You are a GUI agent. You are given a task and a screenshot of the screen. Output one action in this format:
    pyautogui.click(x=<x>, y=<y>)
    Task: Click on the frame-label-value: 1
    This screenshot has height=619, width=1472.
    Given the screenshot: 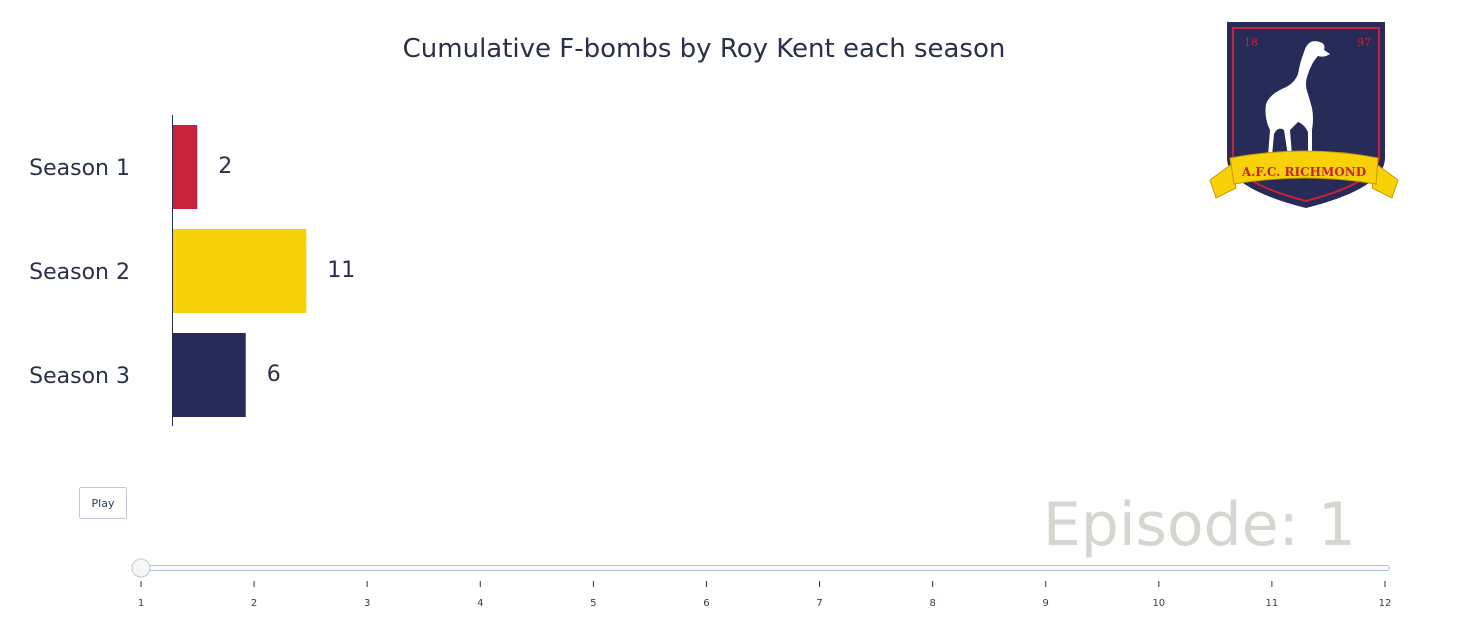 What is the action you would take?
    pyautogui.click(x=1336, y=525)
    